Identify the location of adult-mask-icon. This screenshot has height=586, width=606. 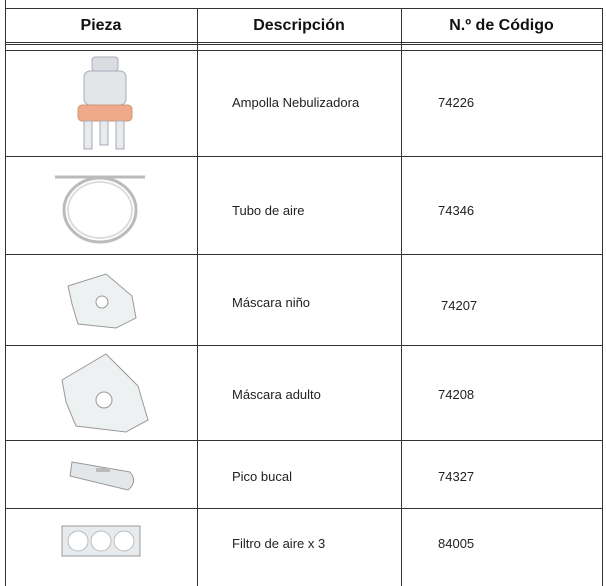
(105, 393).